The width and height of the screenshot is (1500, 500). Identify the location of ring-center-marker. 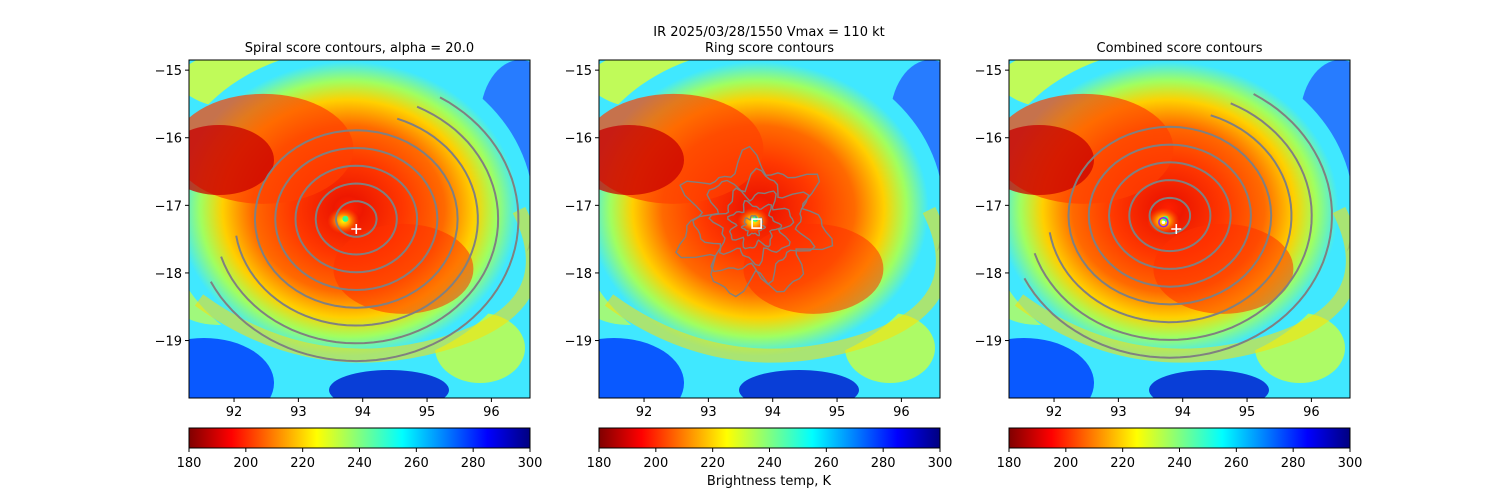
(756, 223).